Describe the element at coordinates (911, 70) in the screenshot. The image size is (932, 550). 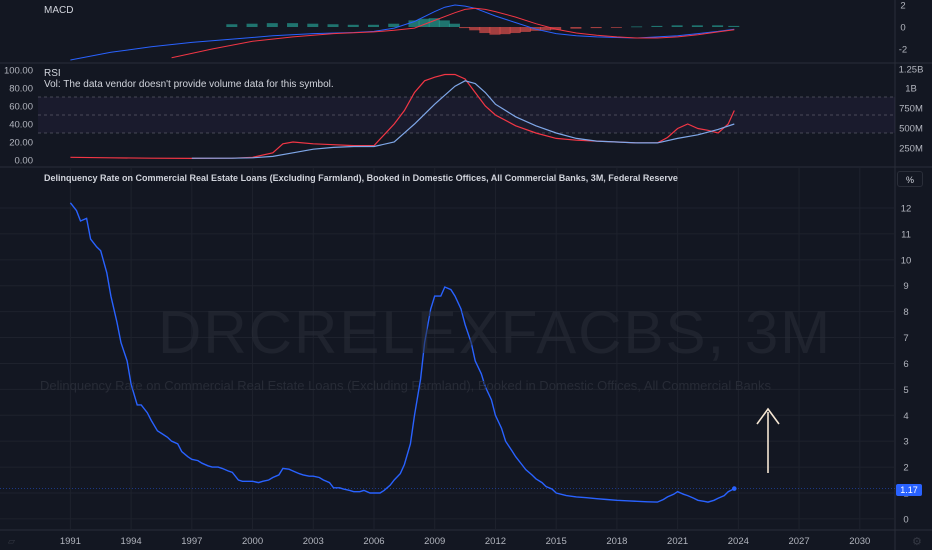
I see `volume-tick-label: 1.25B` at that location.